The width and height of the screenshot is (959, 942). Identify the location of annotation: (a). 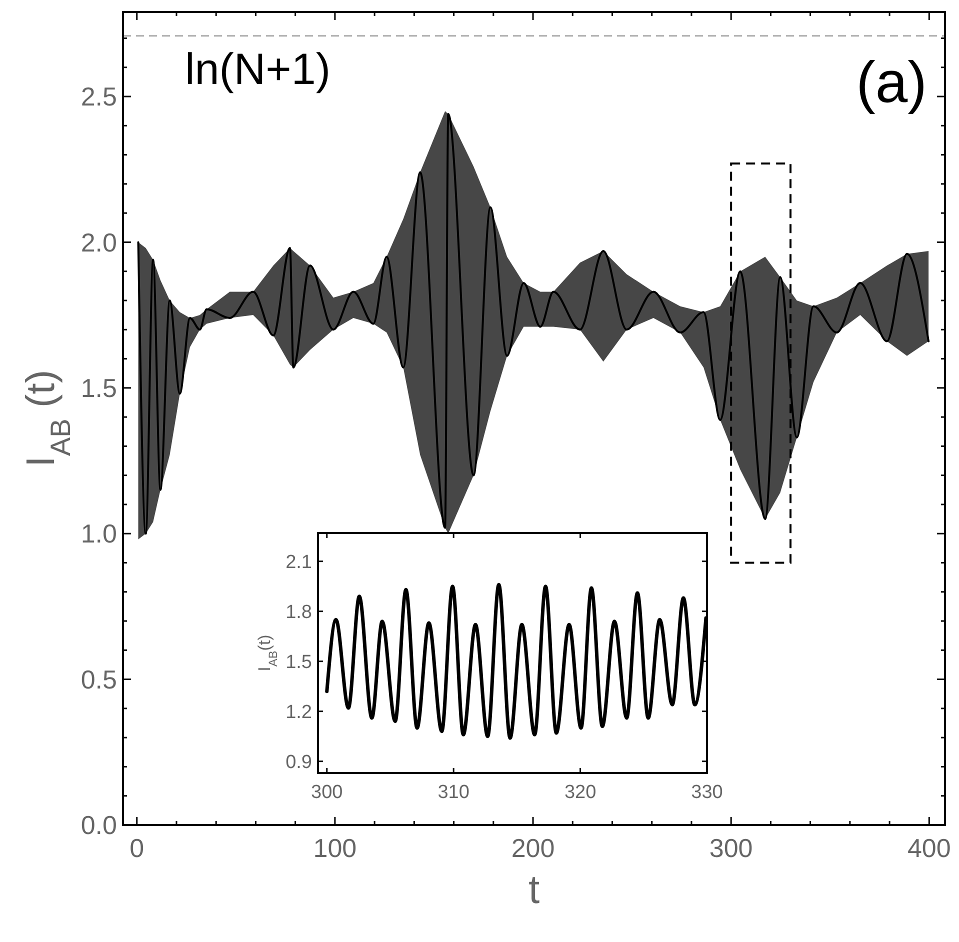
(891, 82).